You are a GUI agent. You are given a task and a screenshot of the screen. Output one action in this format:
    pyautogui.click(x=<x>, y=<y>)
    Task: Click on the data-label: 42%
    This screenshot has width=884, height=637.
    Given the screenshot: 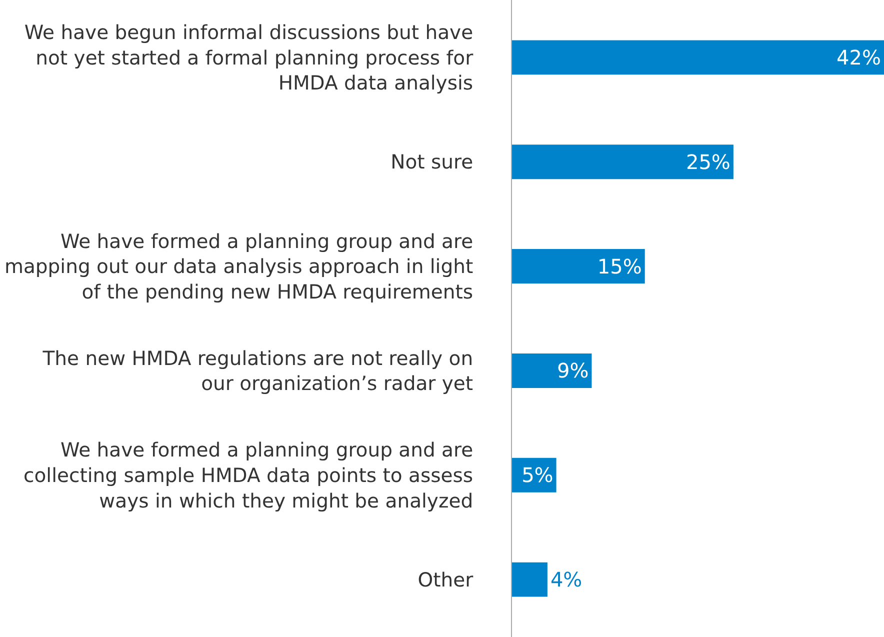 What is the action you would take?
    pyautogui.click(x=858, y=57)
    